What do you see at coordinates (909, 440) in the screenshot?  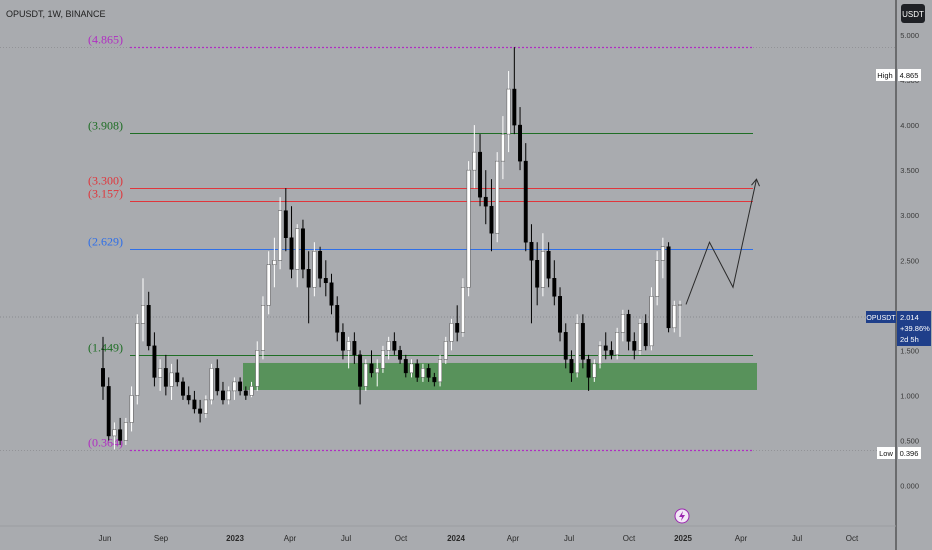 I see `price-tick-label: 0.500` at bounding box center [909, 440].